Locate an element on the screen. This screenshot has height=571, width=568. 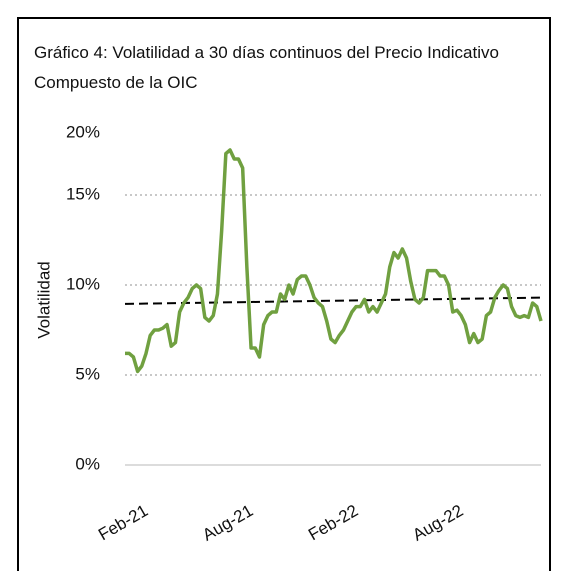
x-tick-label: Aug-22 is located at coordinates (437, 523).